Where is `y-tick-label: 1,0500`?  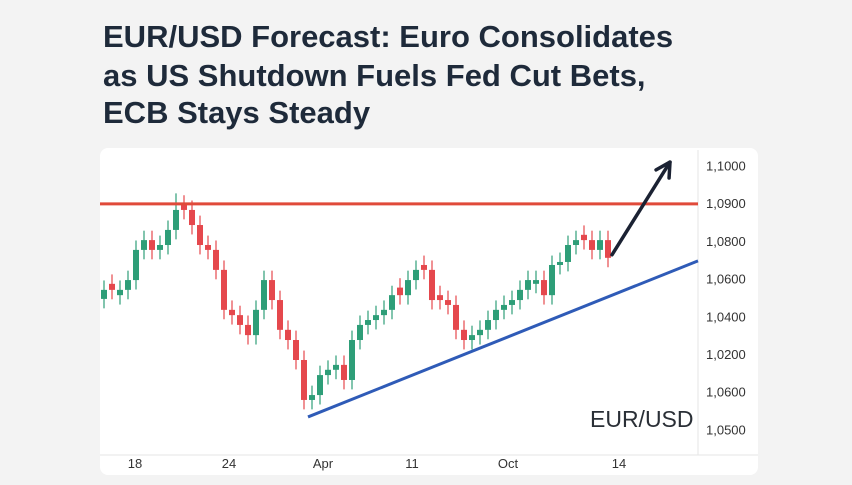
y-tick-label: 1,0500 is located at coordinates (726, 429).